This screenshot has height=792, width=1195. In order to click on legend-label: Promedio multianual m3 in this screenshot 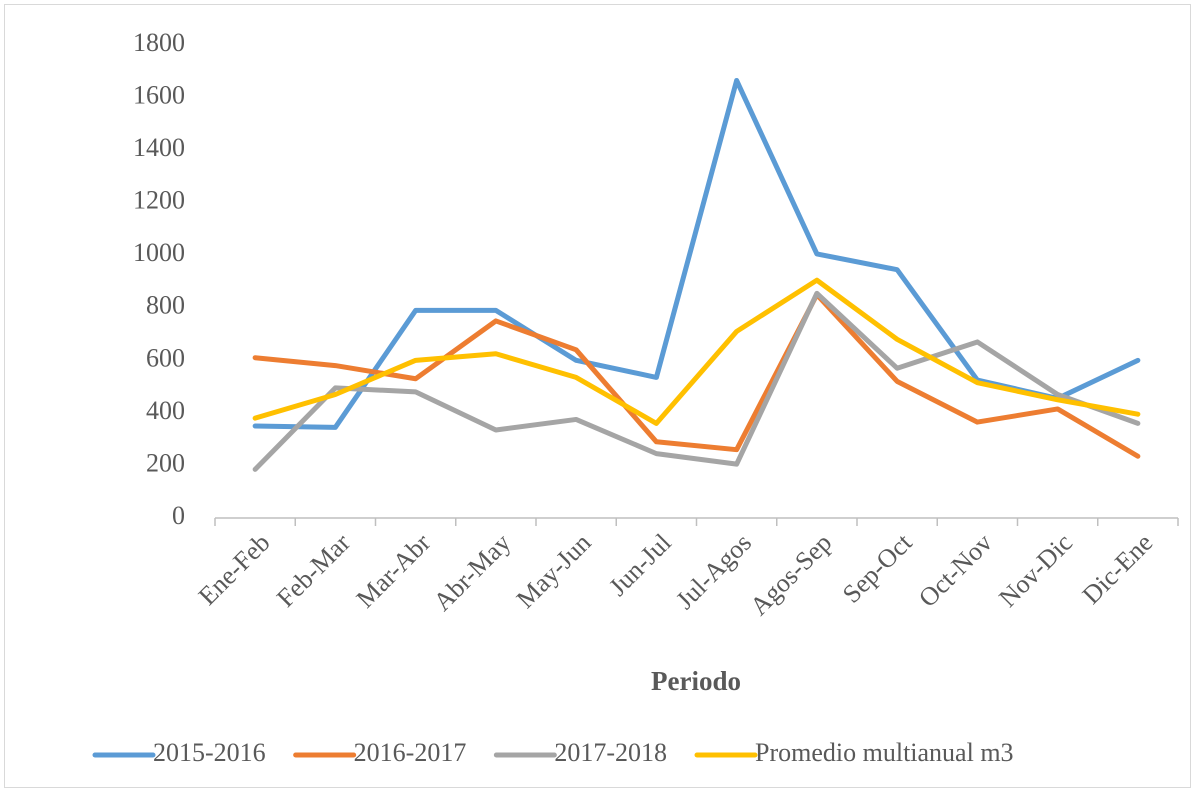, I will do `click(884, 752)`.